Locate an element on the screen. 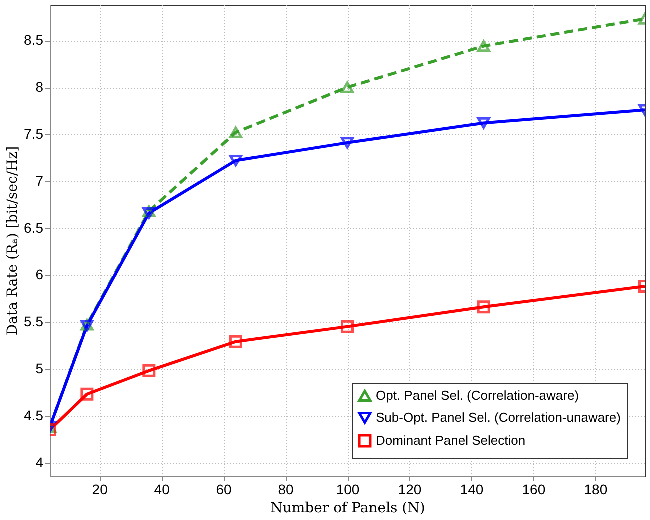 This screenshot has width=650, height=520. x-axis-title: Number of Panels (N) is located at coordinates (348, 508).